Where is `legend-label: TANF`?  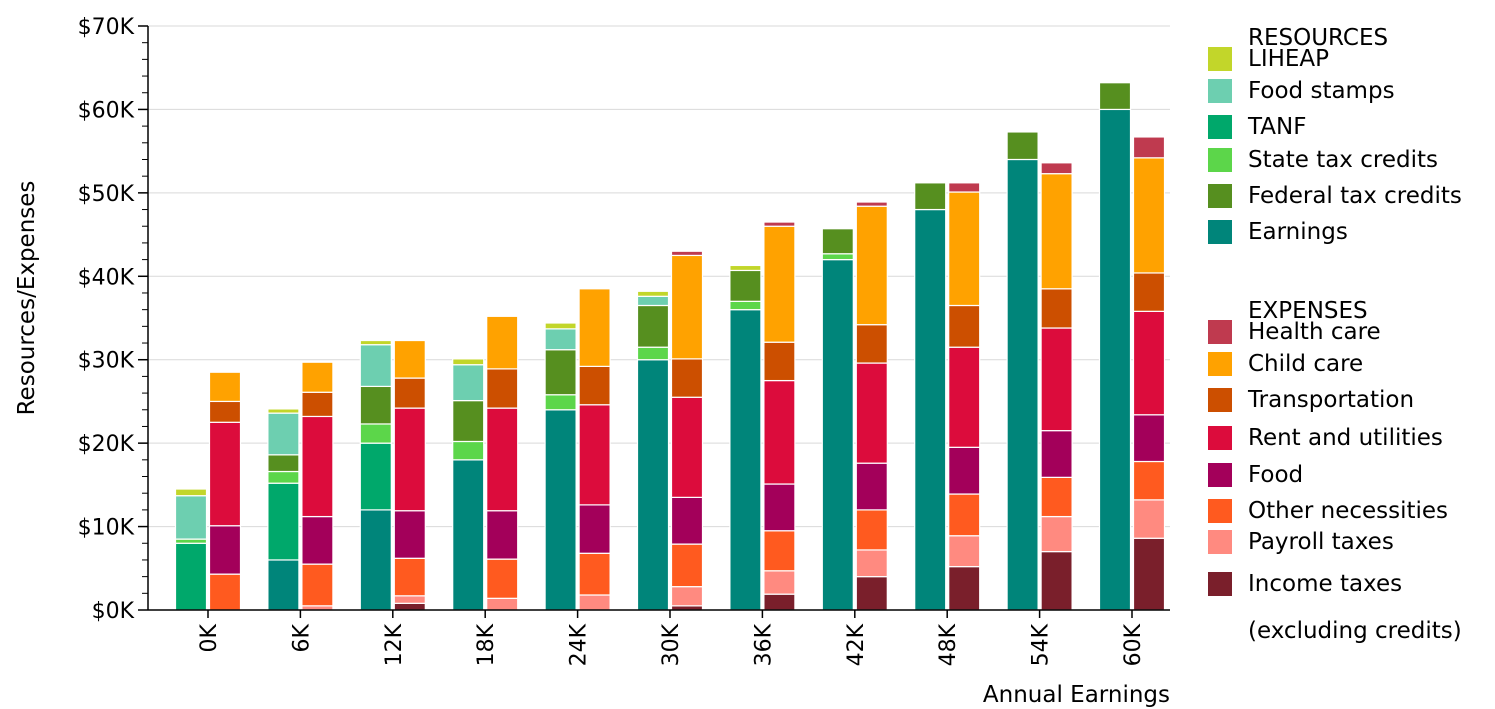 legend-label: TANF is located at coordinates (1276, 127).